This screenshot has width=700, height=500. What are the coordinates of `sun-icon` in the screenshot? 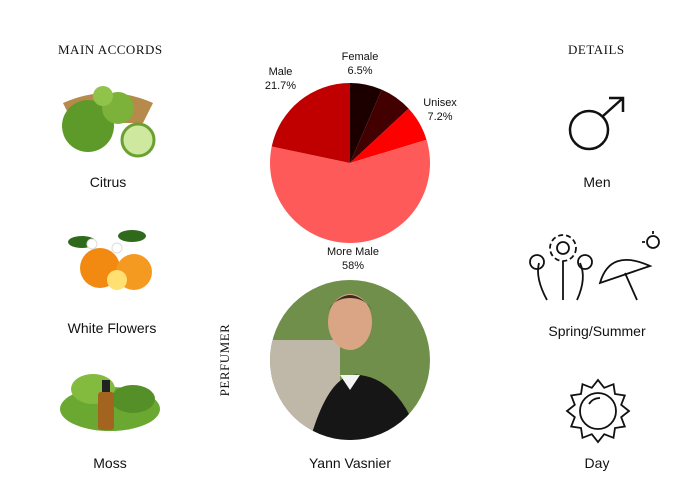 It's located at (598, 411).